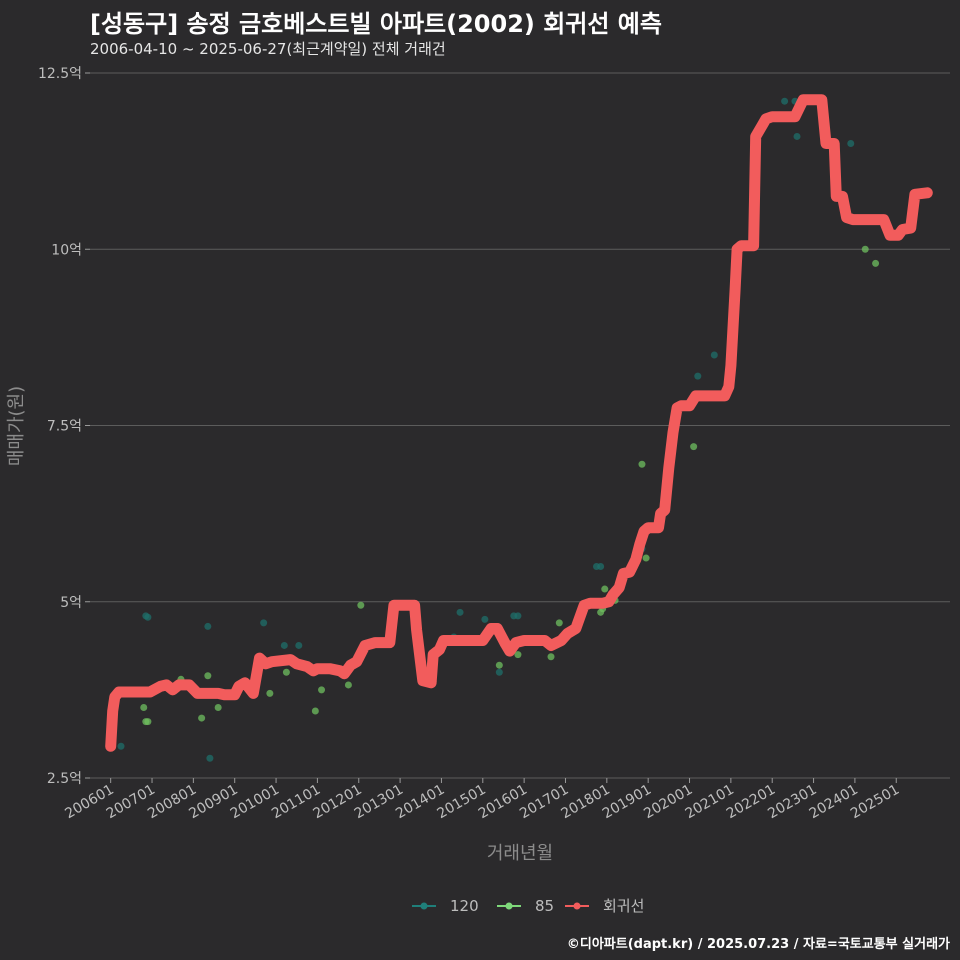  What do you see at coordinates (520, 853) in the screenshot?
I see `x-axis-title: 거래년월` at bounding box center [520, 853].